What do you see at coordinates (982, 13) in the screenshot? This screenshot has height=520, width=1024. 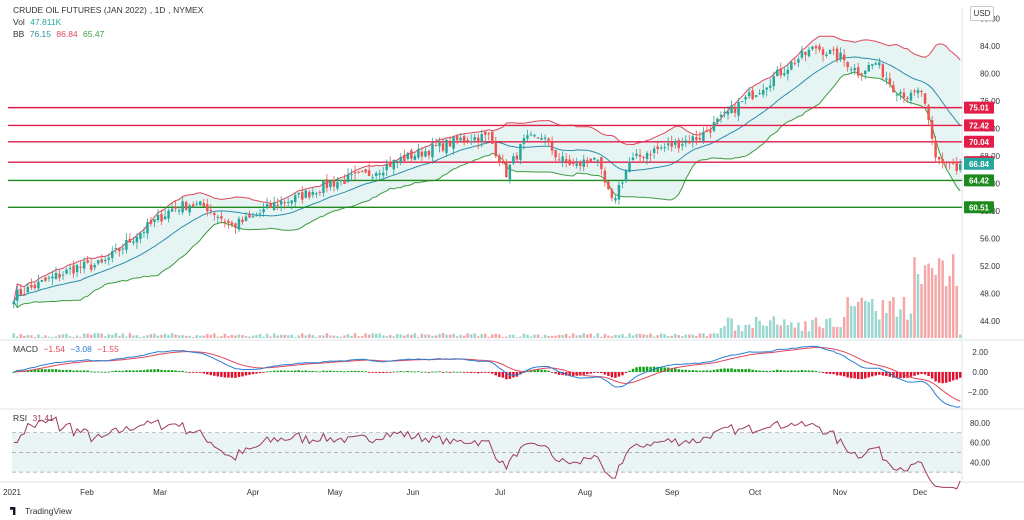 I see `currency-button: USD` at bounding box center [982, 13].